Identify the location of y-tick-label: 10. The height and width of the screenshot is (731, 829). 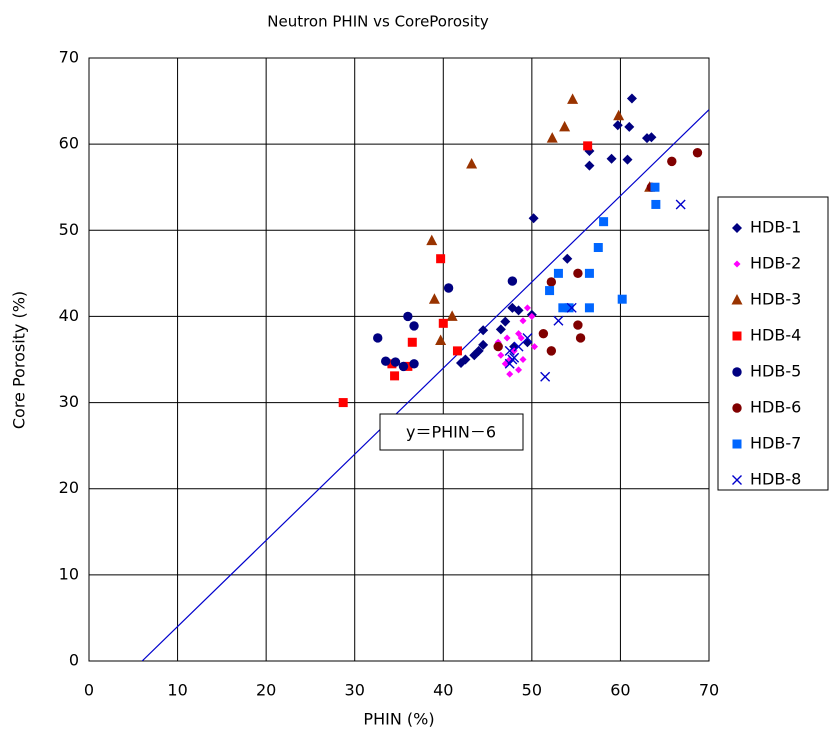
(69, 573).